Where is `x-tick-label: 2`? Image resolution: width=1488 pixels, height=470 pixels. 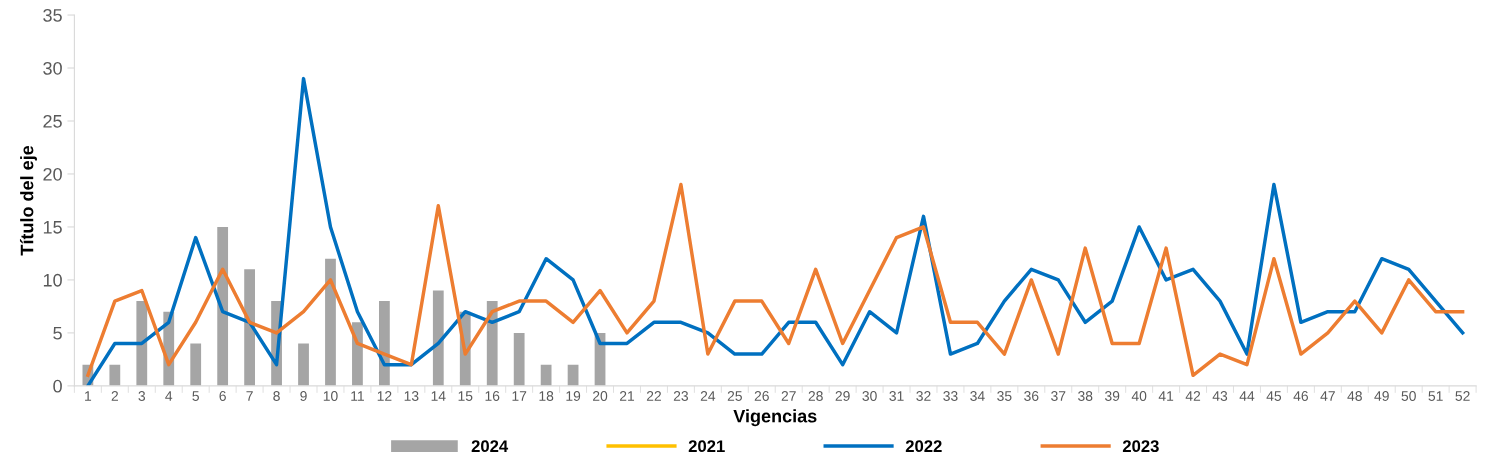 x-tick-label: 2 is located at coordinates (114, 396).